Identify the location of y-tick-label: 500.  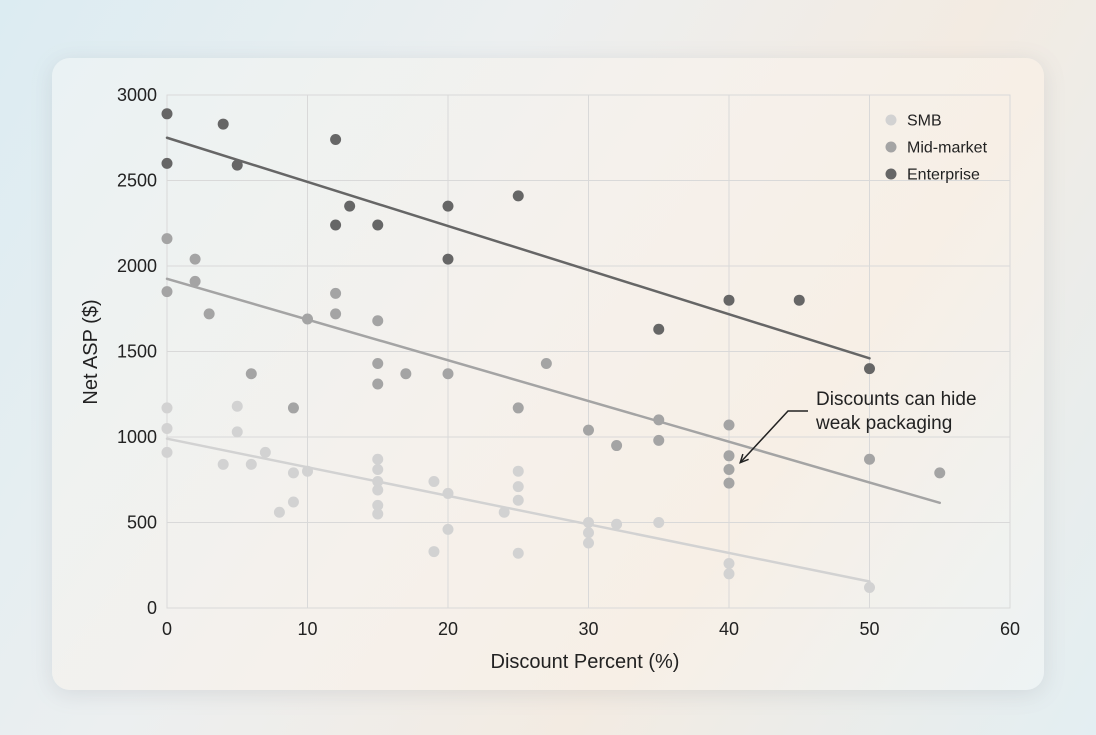
(142, 523).